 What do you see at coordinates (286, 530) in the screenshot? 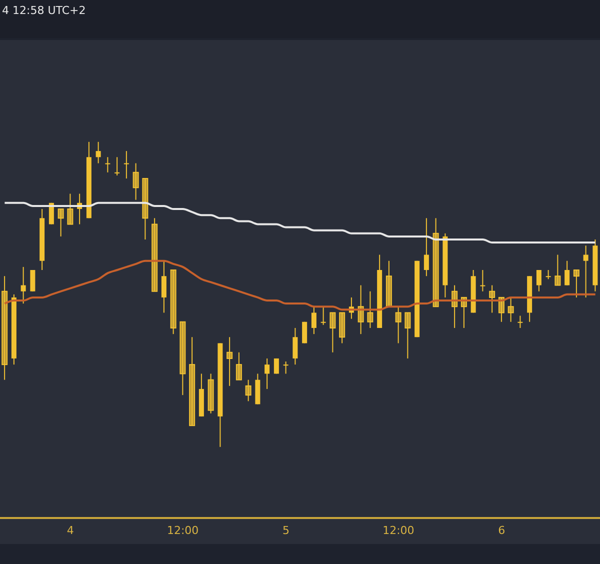
I see `x-tick-label: 5` at bounding box center [286, 530].